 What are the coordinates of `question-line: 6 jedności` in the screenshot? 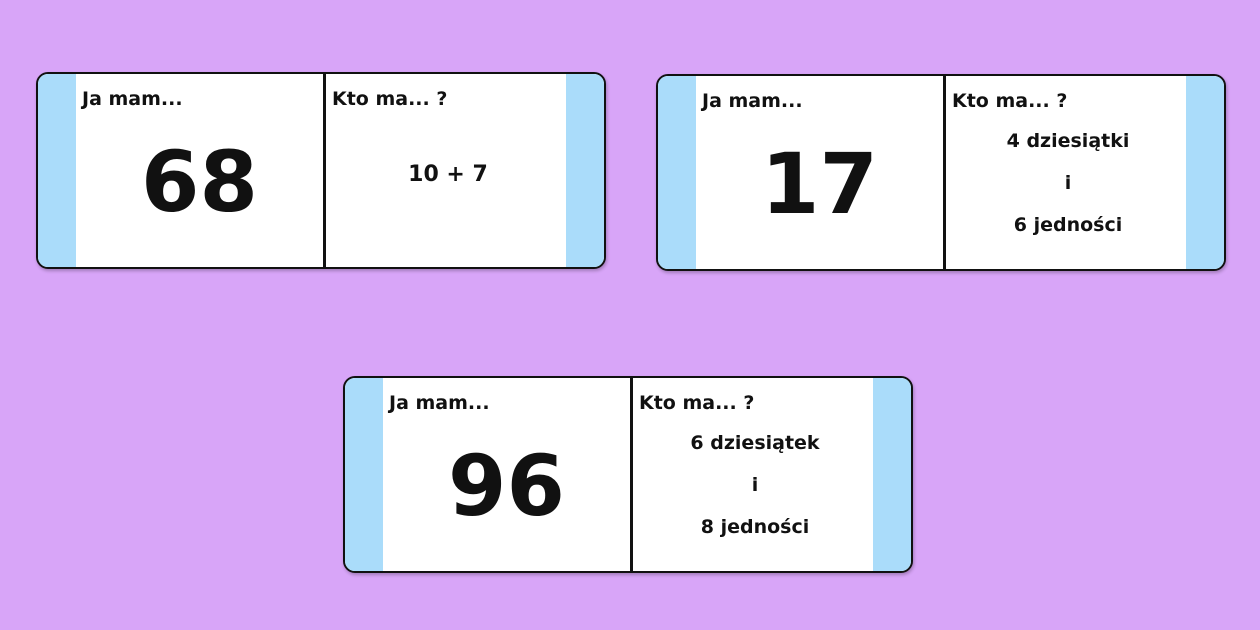 It's located at (1068, 225).